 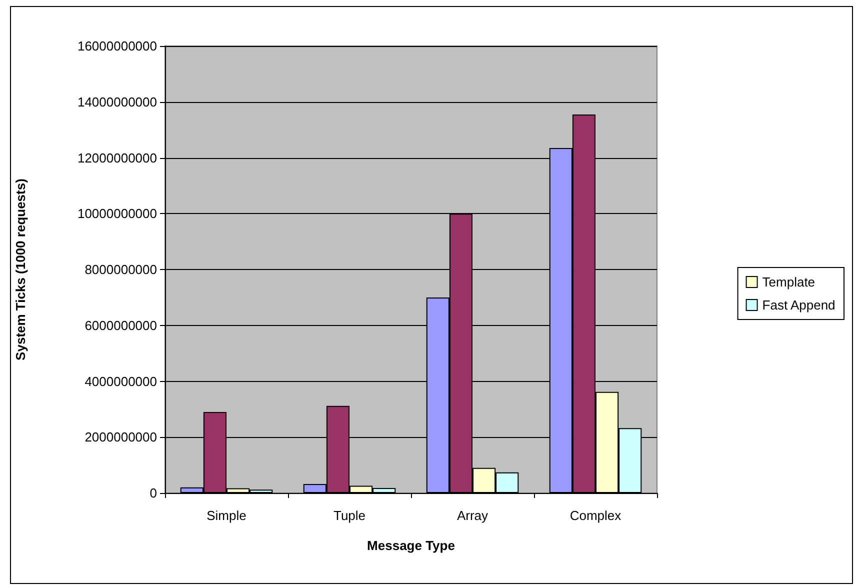 I want to click on y-tick-label: 16000000000, so click(x=117, y=46).